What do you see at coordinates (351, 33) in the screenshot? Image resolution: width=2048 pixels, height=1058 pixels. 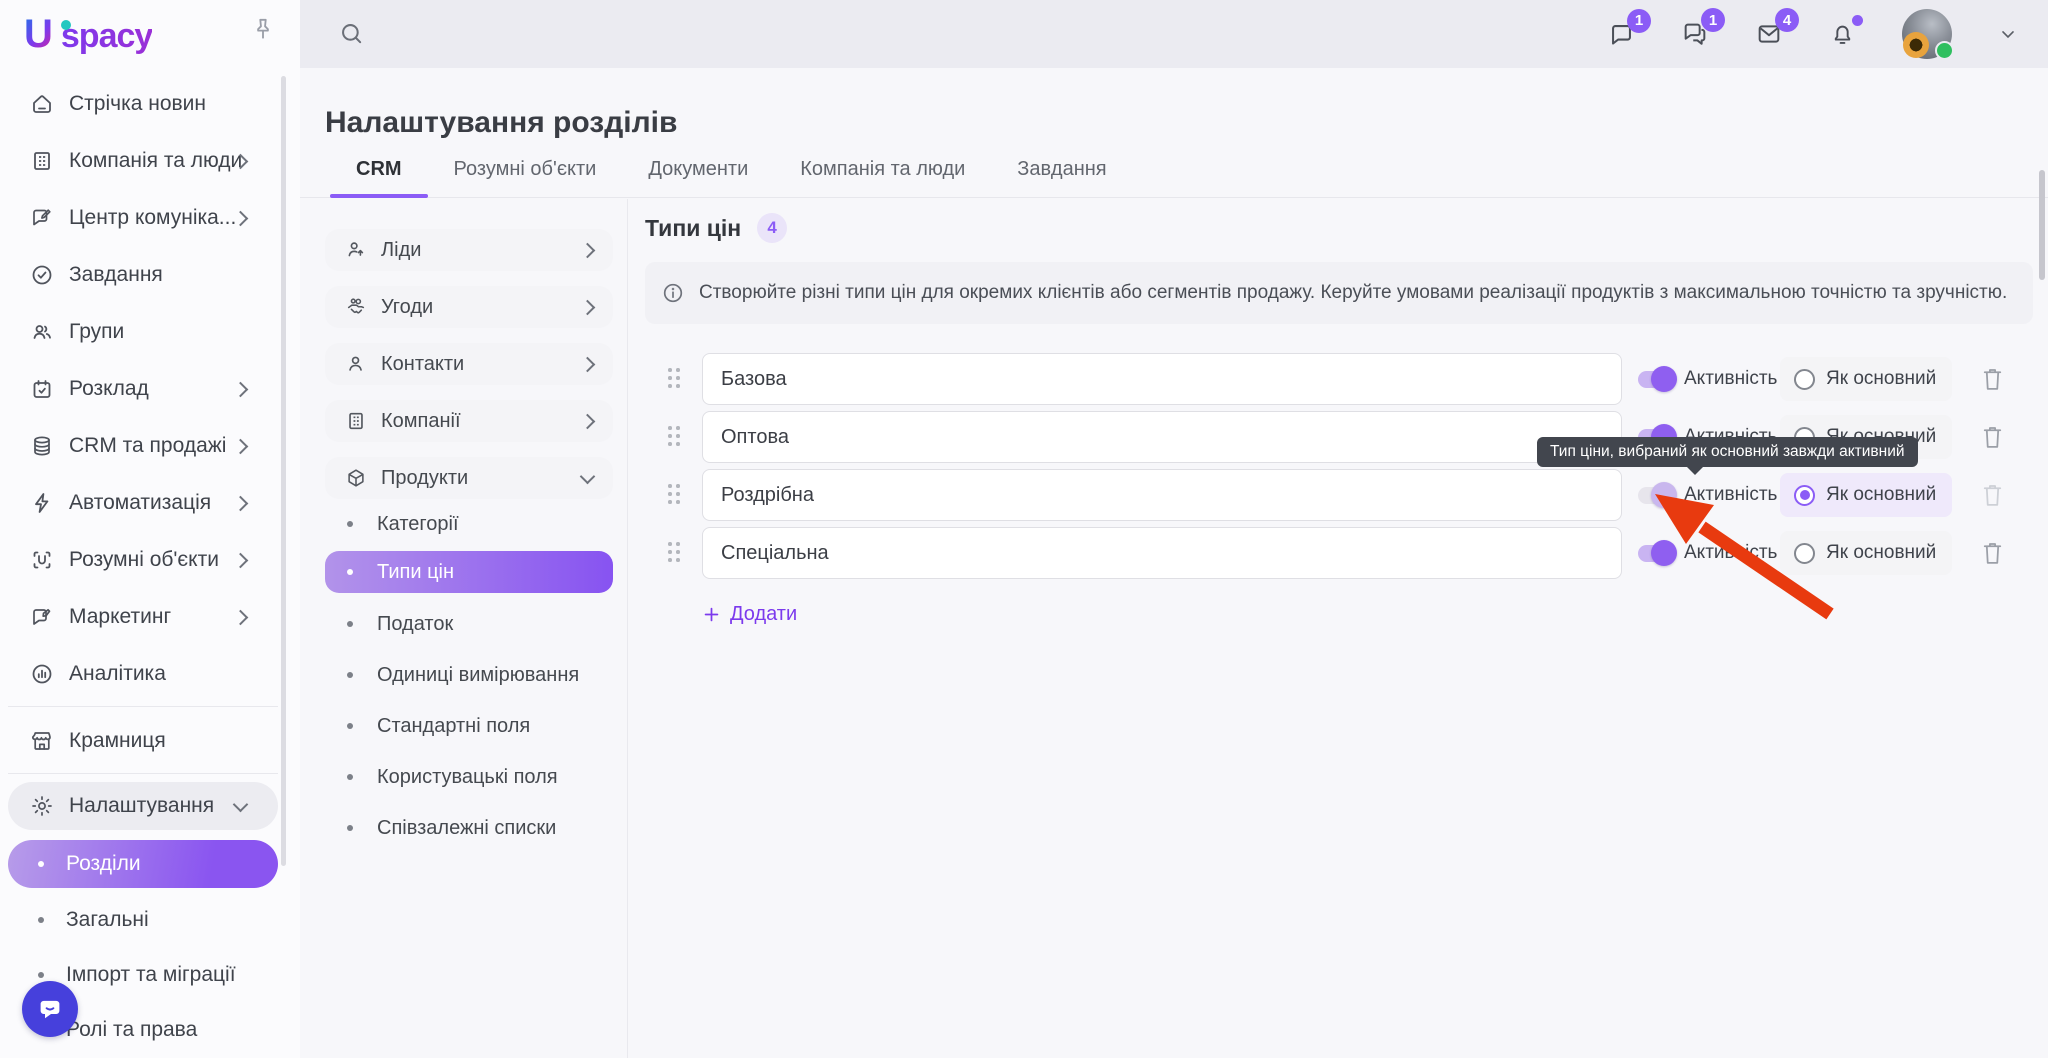 I see `search-icon` at bounding box center [351, 33].